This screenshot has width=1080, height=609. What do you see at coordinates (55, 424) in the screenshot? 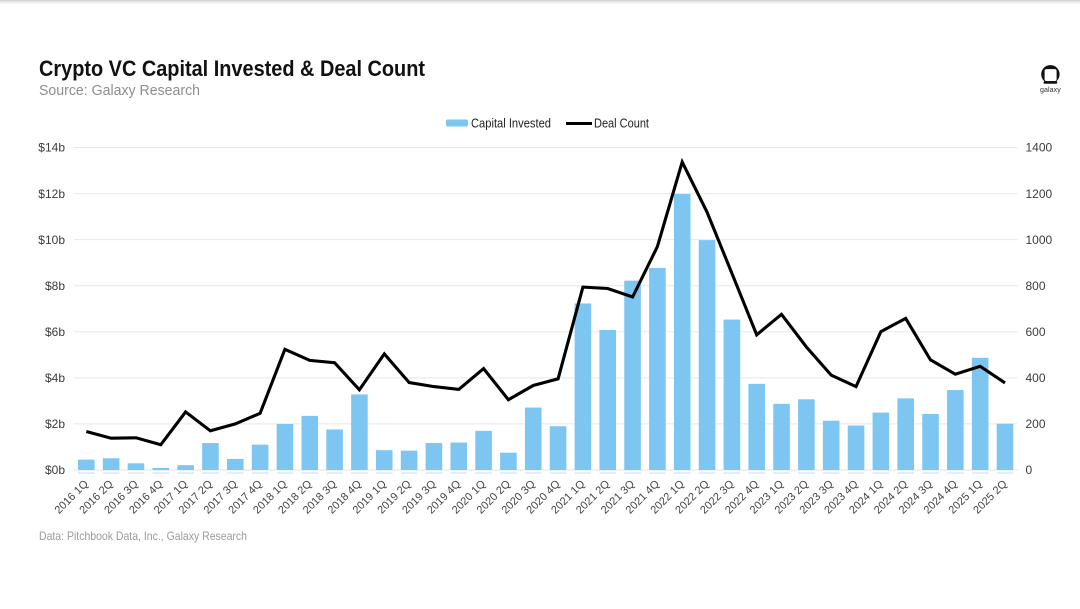
I see `svg-text: $2b` at bounding box center [55, 424].